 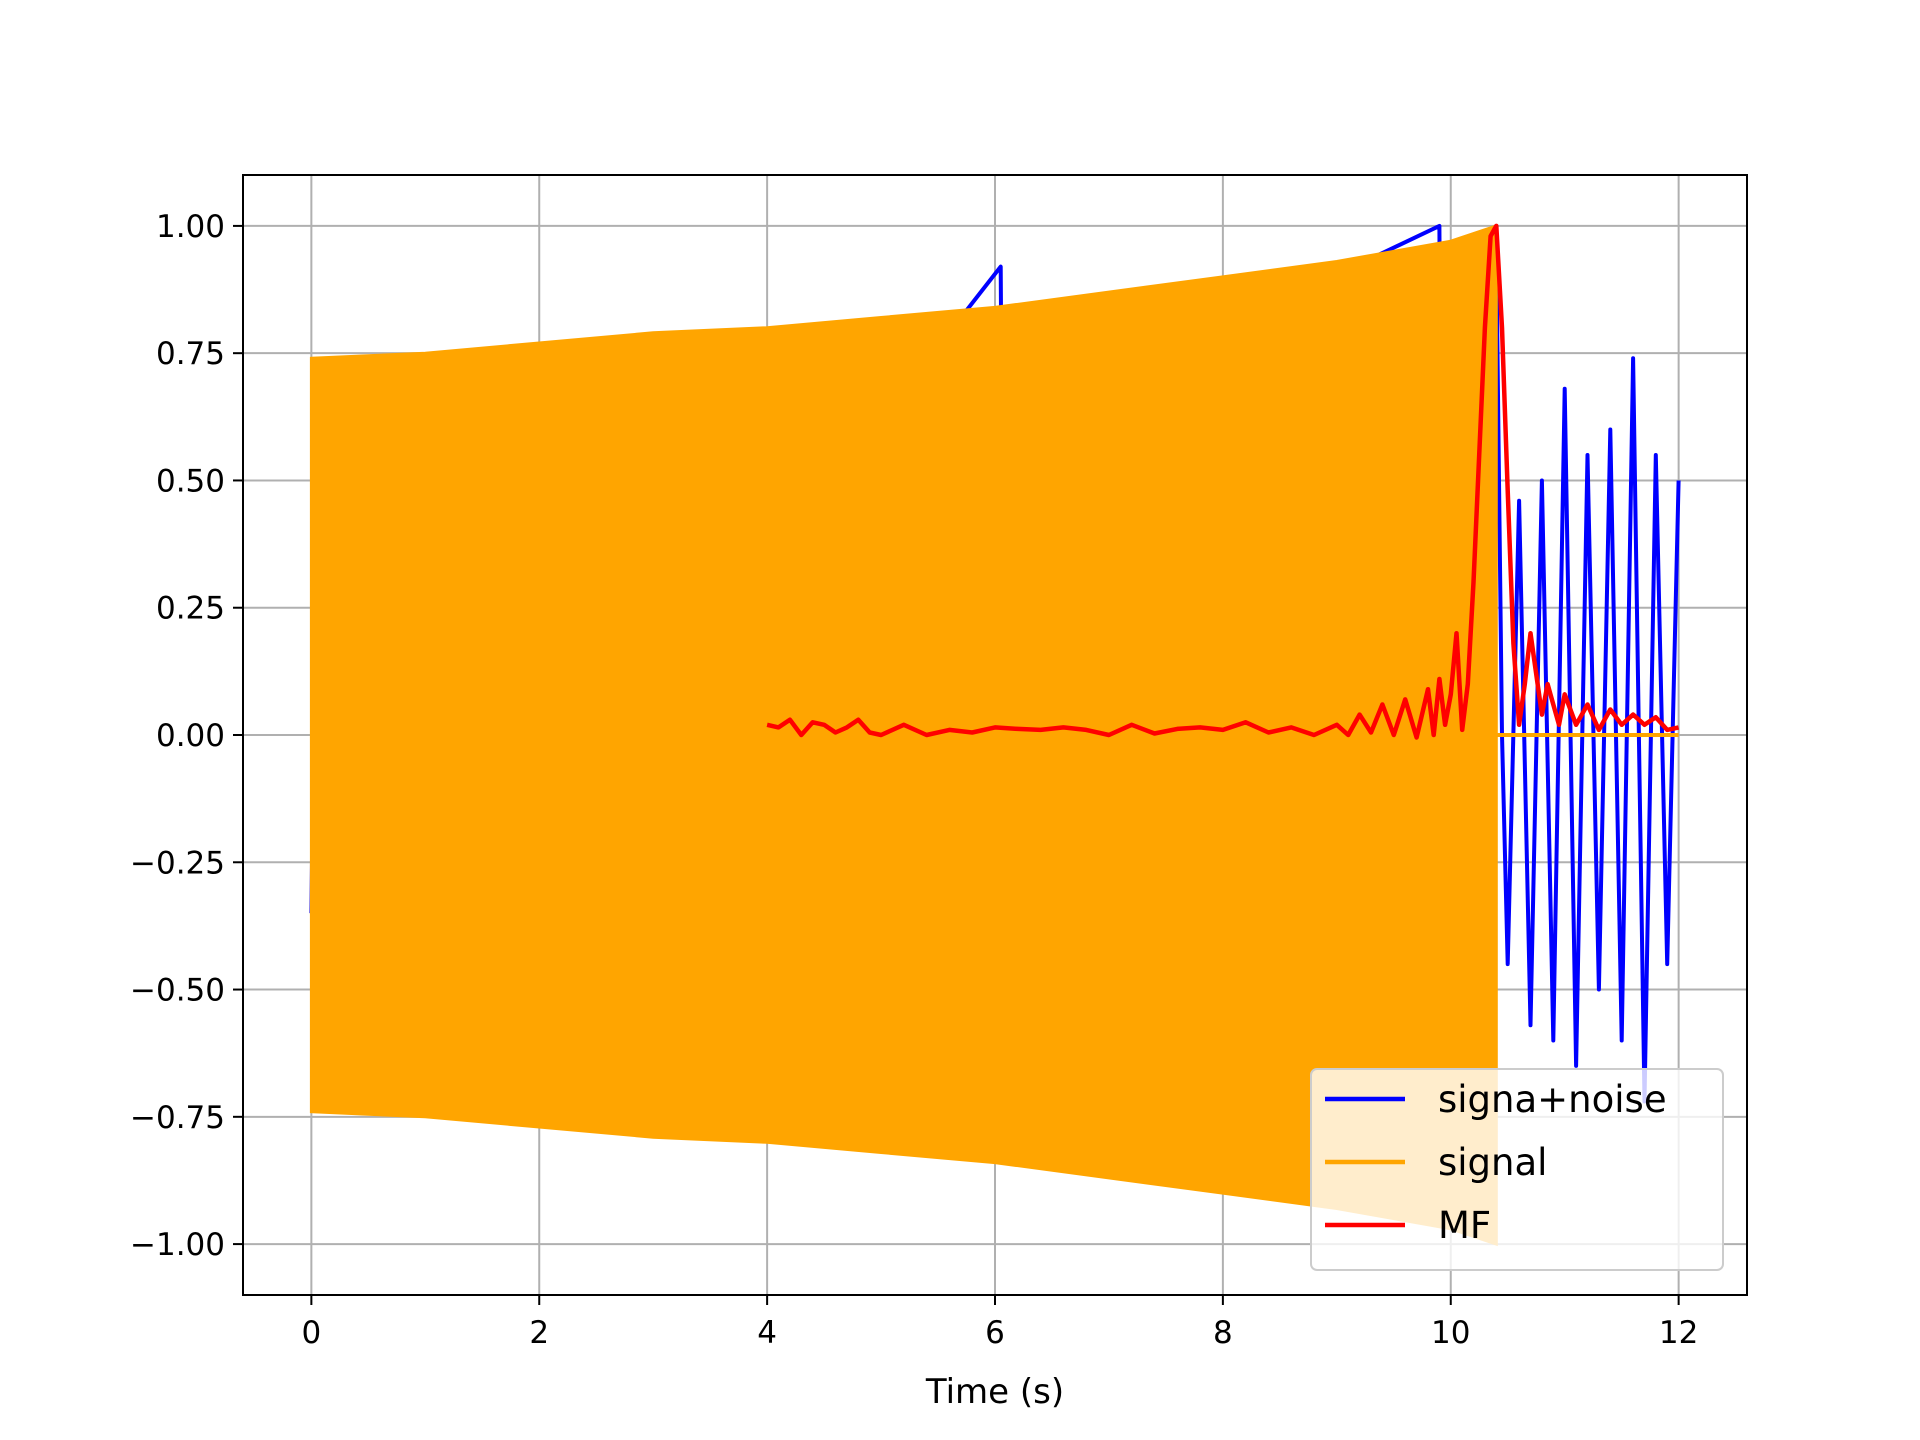 I want to click on x-tick-label: 10, so click(x=1450, y=1333).